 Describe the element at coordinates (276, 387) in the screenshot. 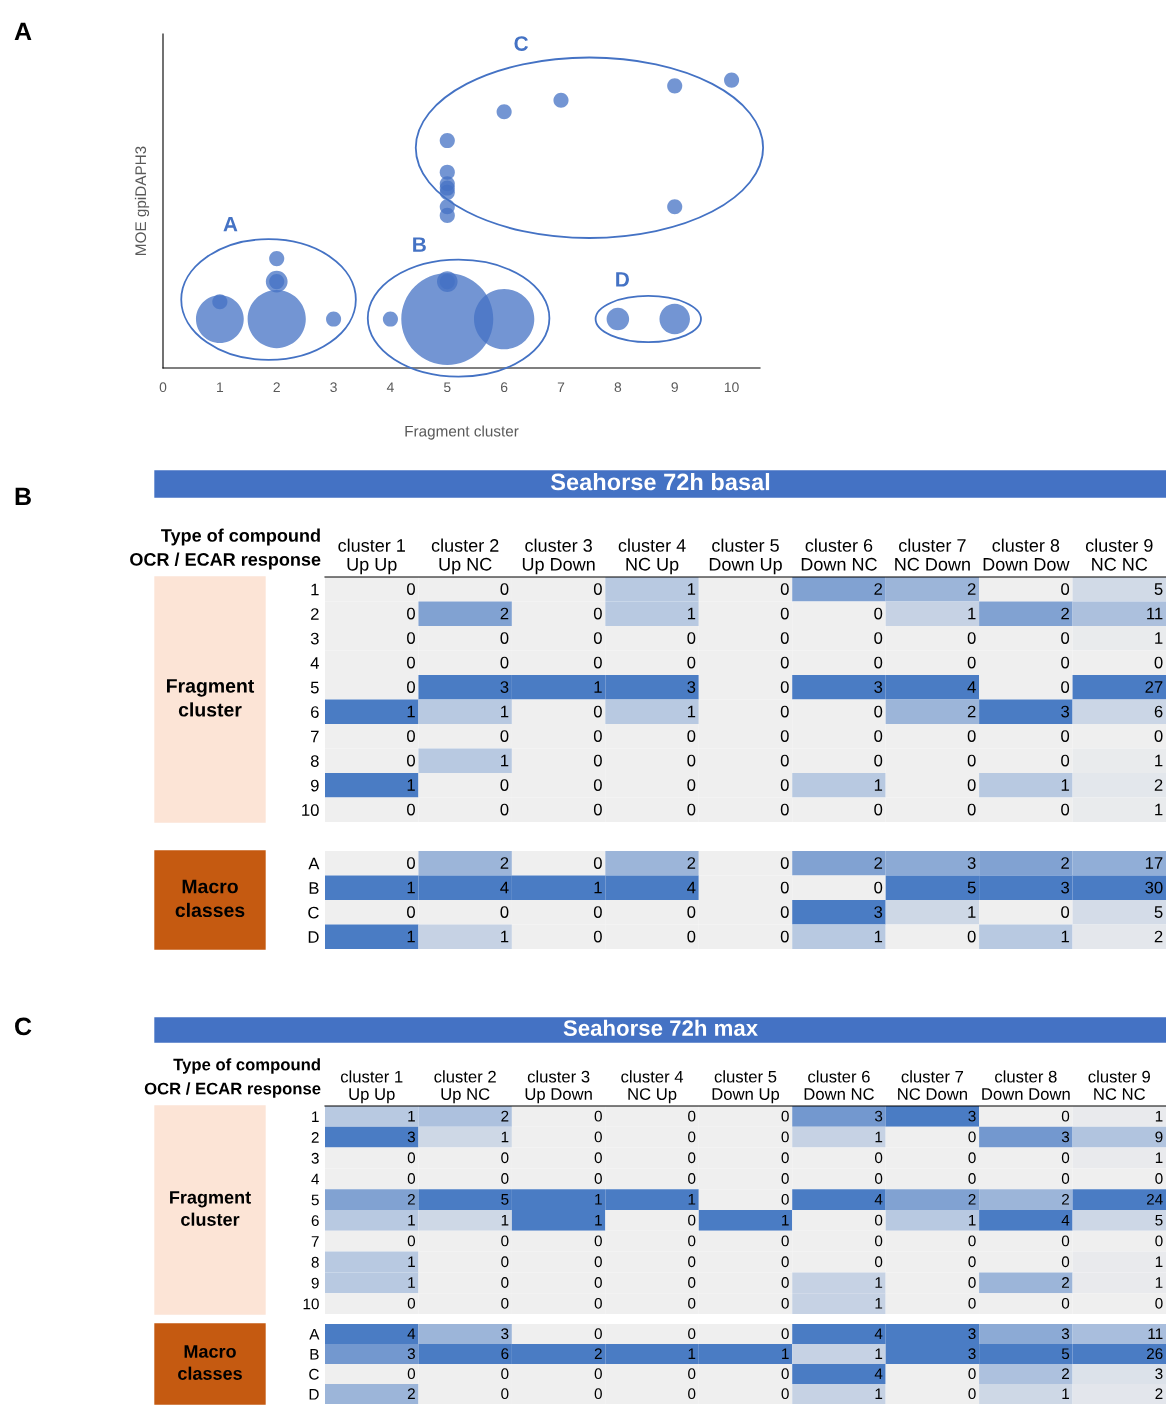

I see `x-tick-label: 2` at that location.